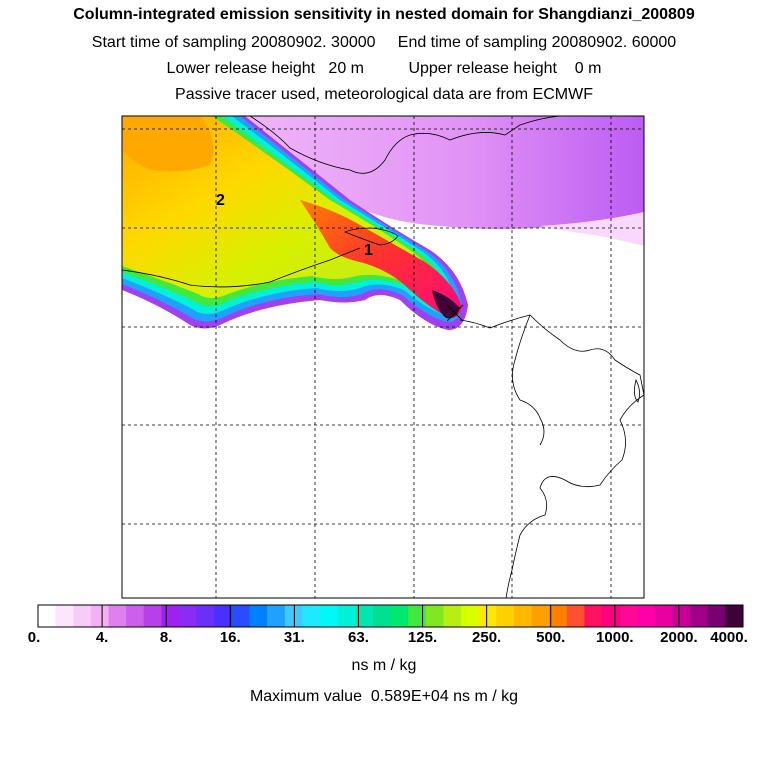  I want to click on colorbar-tick-label: 500., so click(551, 637).